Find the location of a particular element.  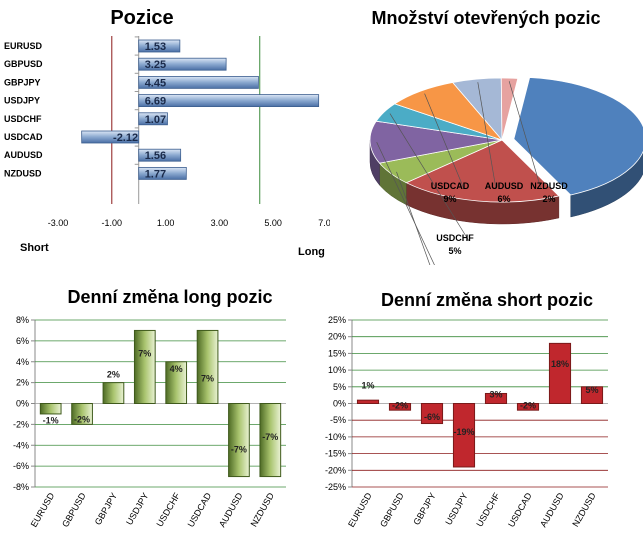

positions-category-label: GBPJPY is located at coordinates (22, 82).